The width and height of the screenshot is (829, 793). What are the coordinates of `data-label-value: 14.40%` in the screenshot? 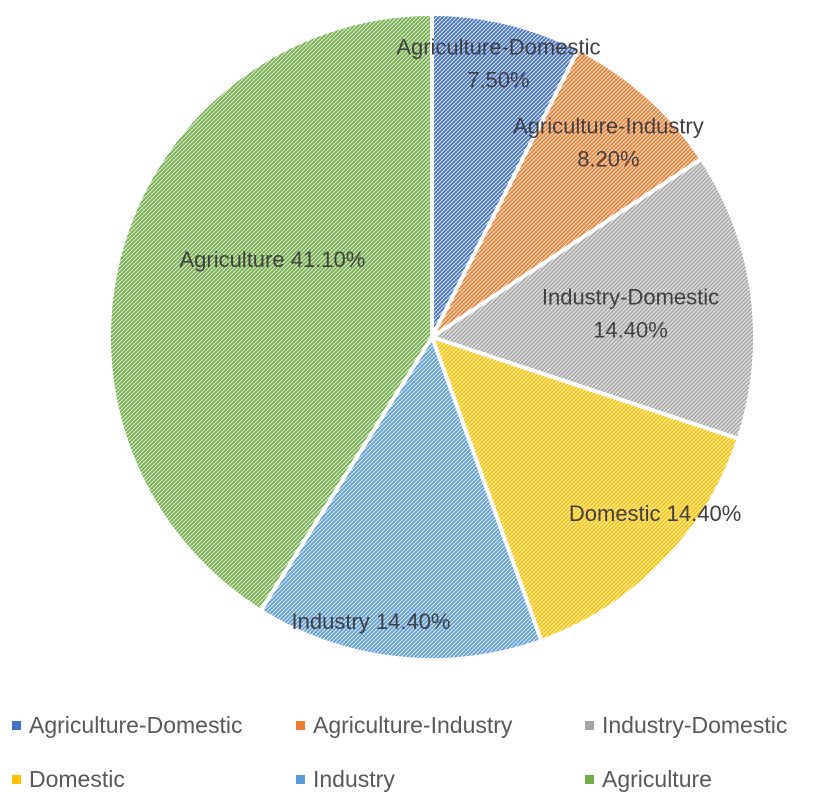 It's located at (630, 330).